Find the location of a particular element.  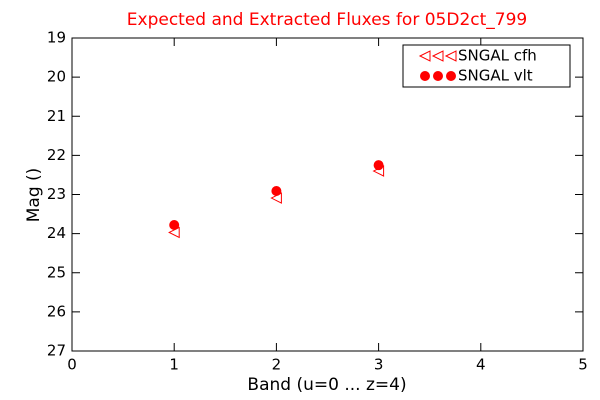

x-tick-label: 5 is located at coordinates (583, 365).